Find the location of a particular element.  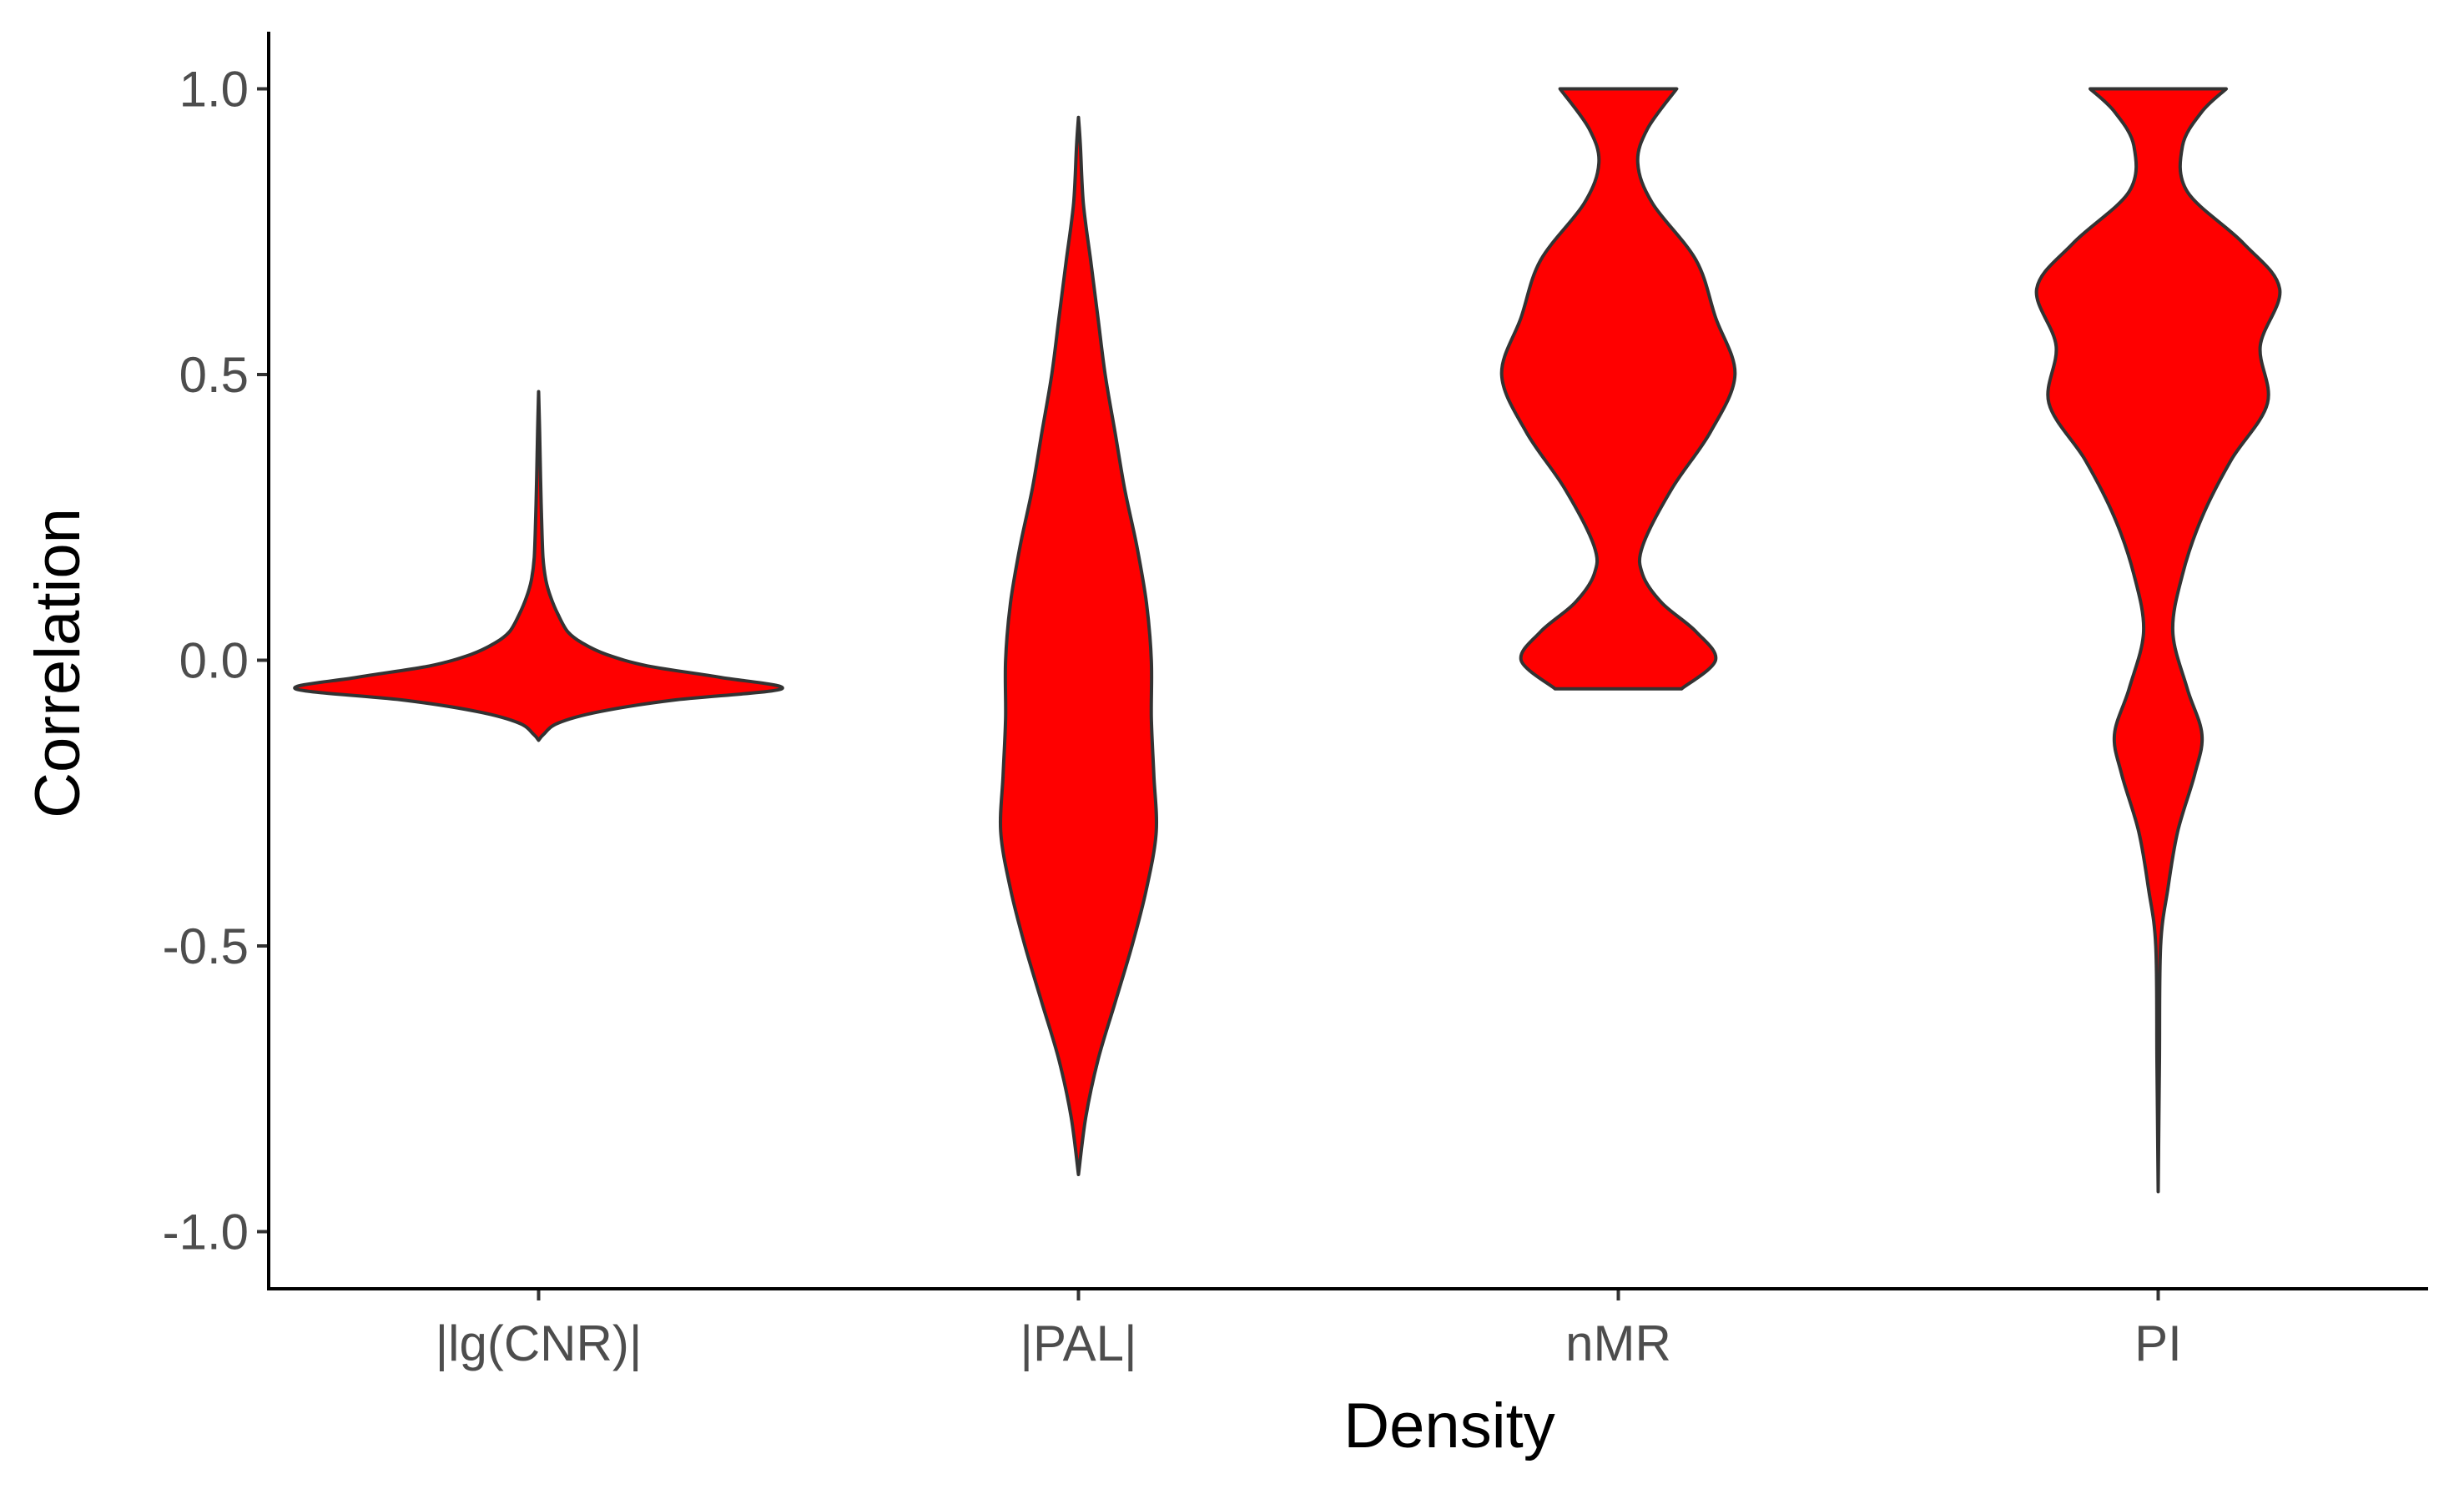

violin-pal is located at coordinates (1078, 645).